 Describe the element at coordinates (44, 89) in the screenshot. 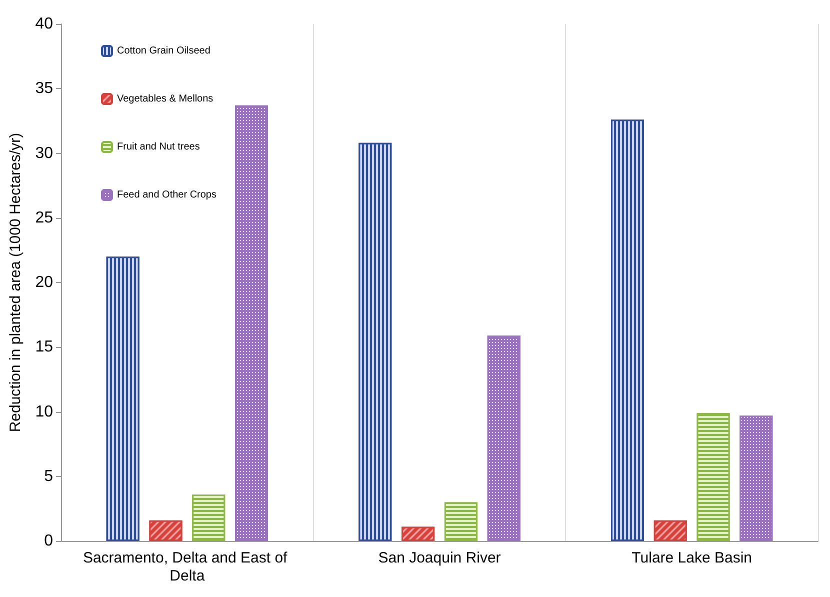

I see `y-tick-label: 35` at that location.